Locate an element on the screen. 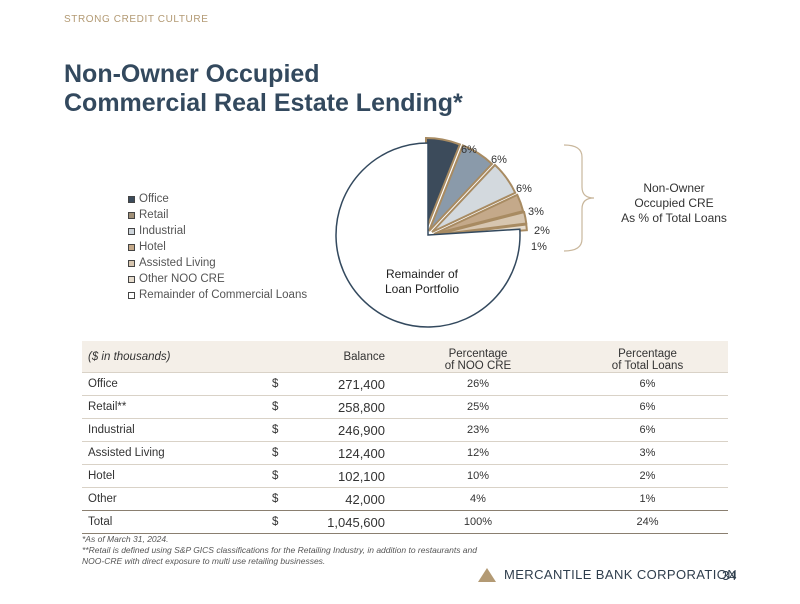 The image size is (800, 604). brace-icon is located at coordinates (579, 198).